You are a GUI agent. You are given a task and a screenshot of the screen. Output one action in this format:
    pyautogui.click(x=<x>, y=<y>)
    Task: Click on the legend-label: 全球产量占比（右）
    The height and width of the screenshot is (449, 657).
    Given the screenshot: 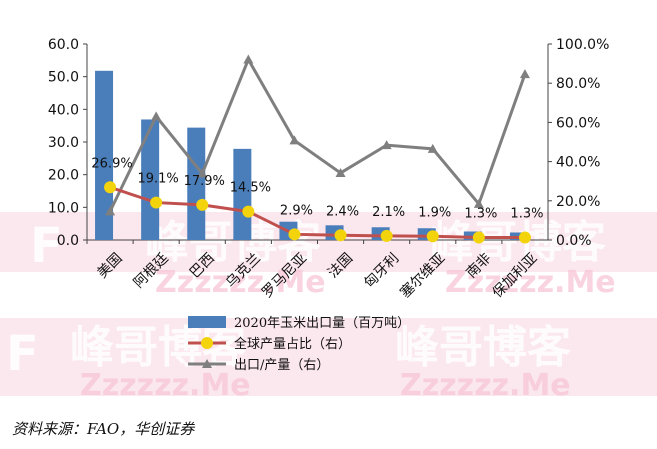 What is the action you would take?
    pyautogui.click(x=292, y=344)
    